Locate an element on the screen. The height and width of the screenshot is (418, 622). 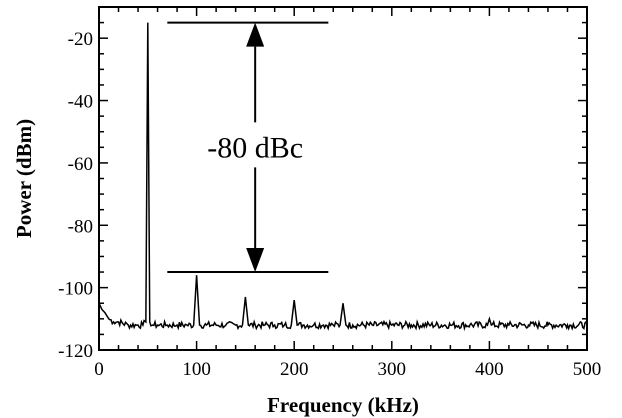
x-tick-label: 0 is located at coordinates (99, 369).